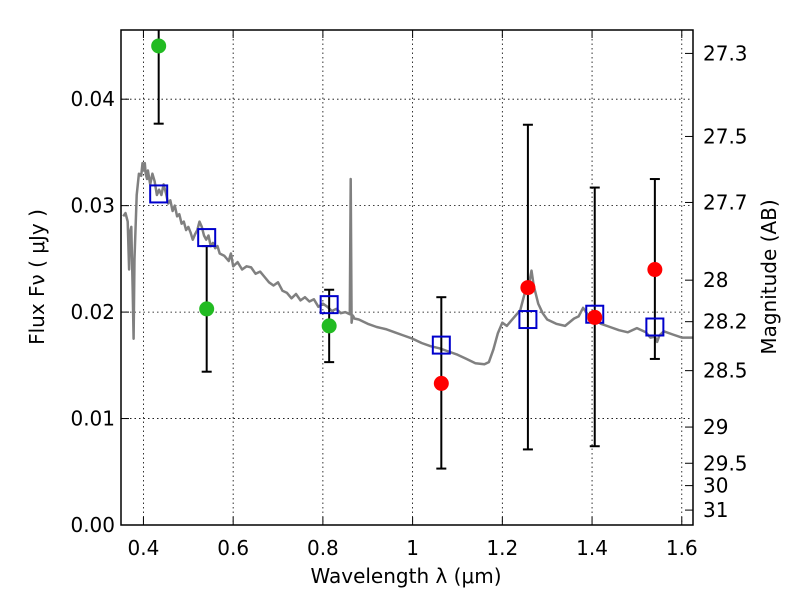  What do you see at coordinates (715, 427) in the screenshot?
I see `magnitude-tick-label: 29` at bounding box center [715, 427].